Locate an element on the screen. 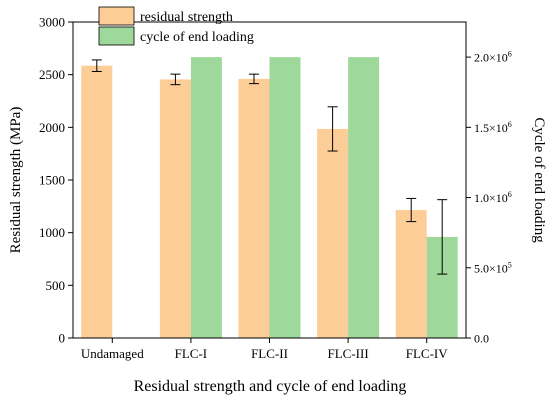 The image size is (550, 406). left-axis-tick-labels: 0 500 1000 1500 2000 2500 3000 is located at coordinates (52, 180).